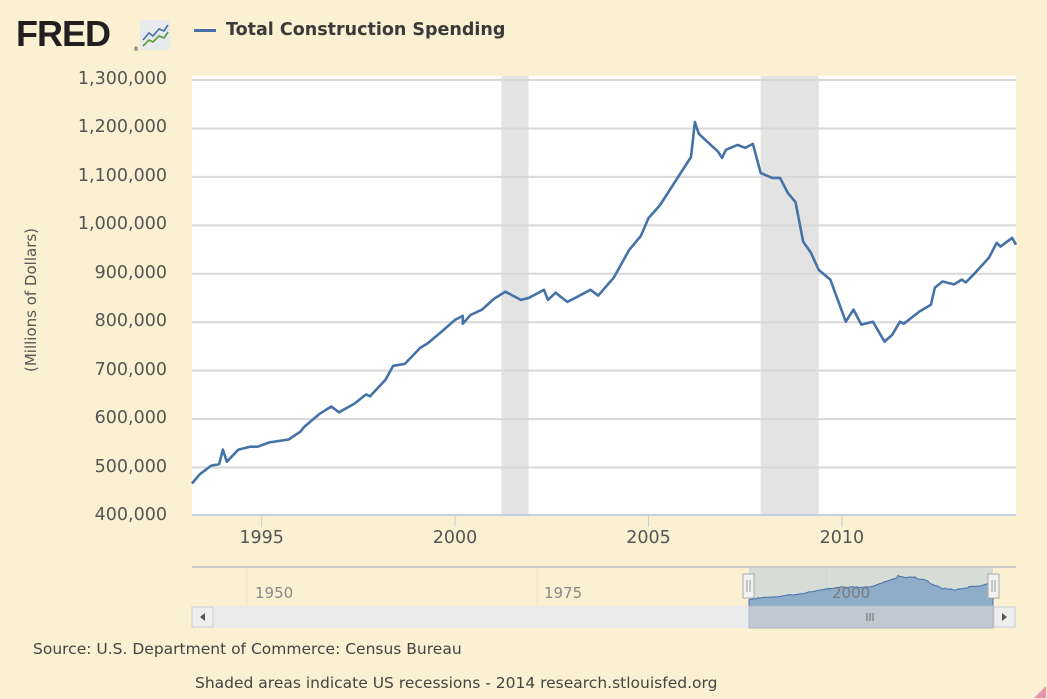  I want to click on navigator-handle-left, so click(748, 586).